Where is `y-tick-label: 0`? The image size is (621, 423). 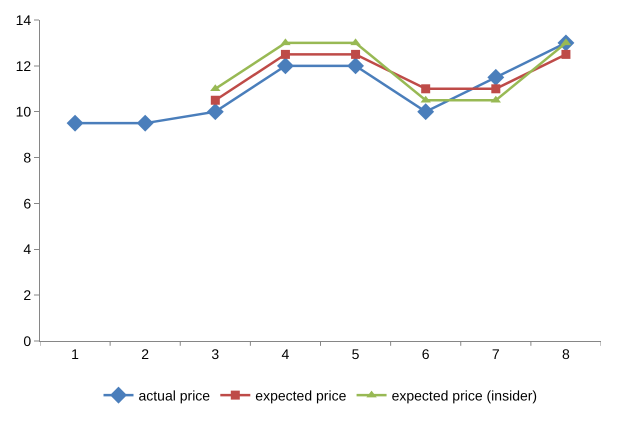 y-tick-label: 0 is located at coordinates (27, 340).